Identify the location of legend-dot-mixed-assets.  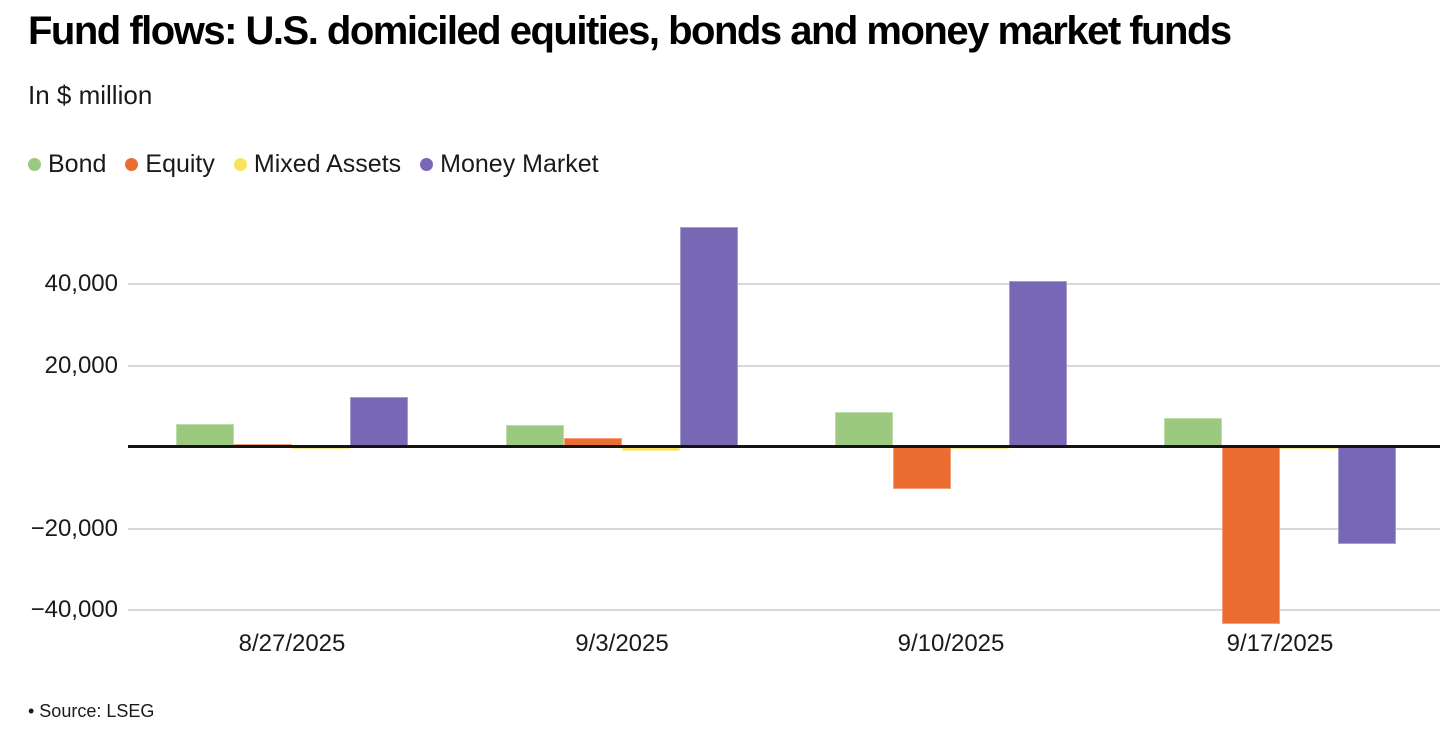
(240, 164).